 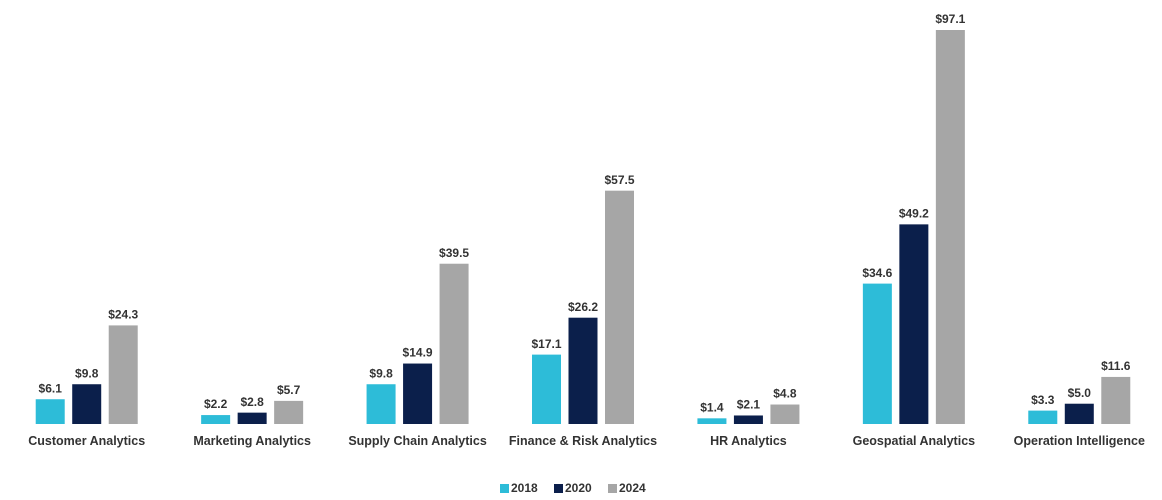 What do you see at coordinates (1079, 441) in the screenshot?
I see `x-tick-label: Operation Intelligence` at bounding box center [1079, 441].